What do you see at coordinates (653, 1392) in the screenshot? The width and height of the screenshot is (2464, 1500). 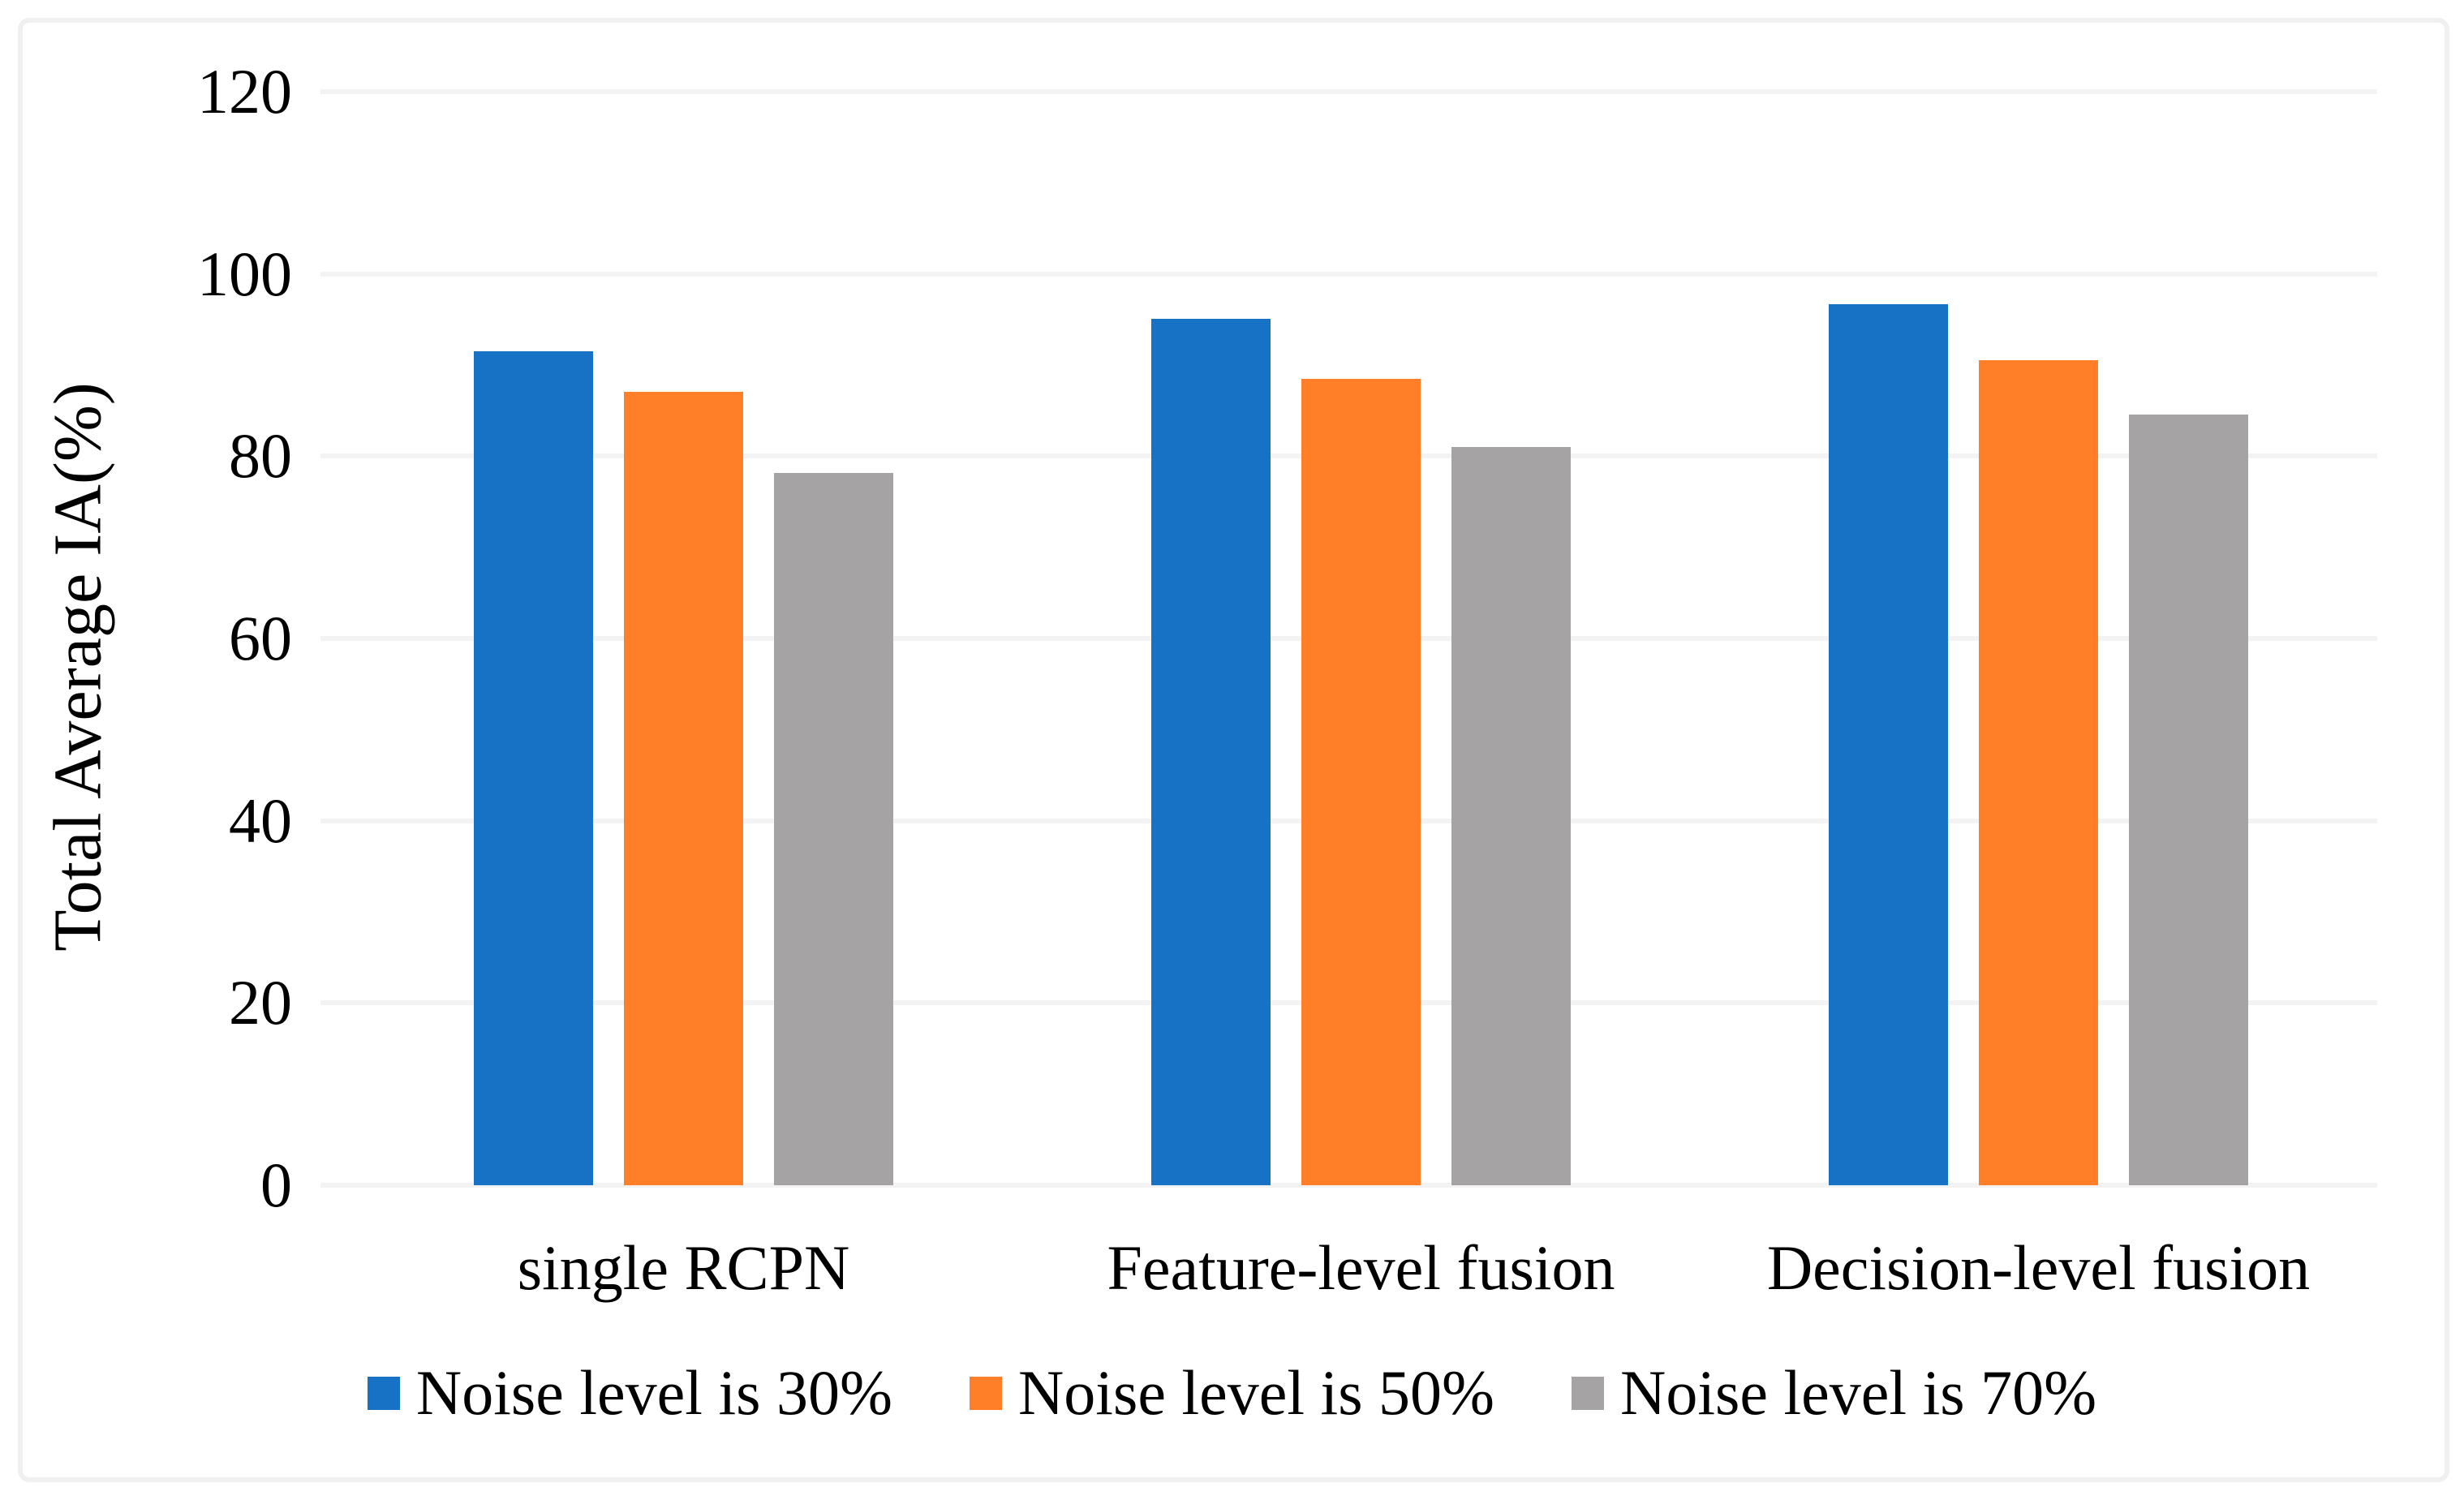 I see `legend-label: Noise level is 30%` at bounding box center [653, 1392].